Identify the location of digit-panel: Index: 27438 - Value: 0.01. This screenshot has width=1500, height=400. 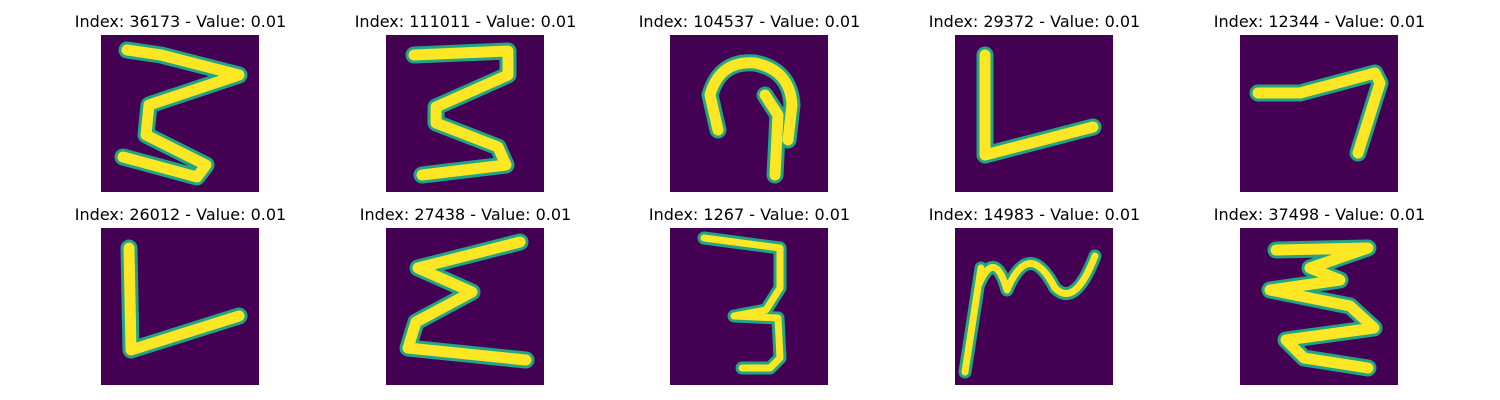
(465, 289).